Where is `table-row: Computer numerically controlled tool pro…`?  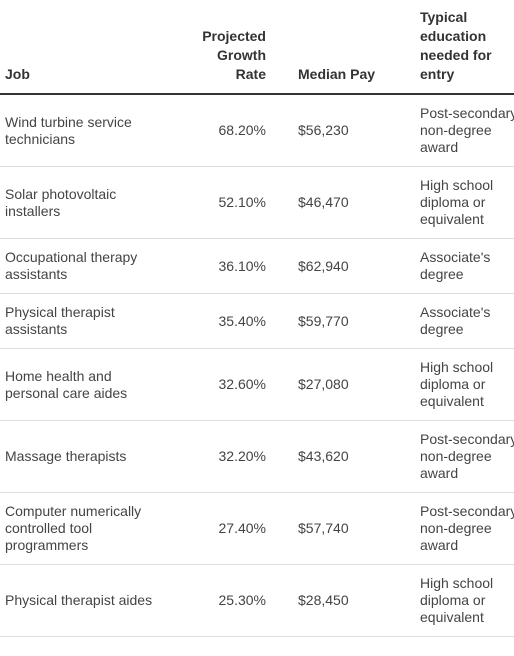 table-row: Computer numerically controlled tool pro… is located at coordinates (257, 528).